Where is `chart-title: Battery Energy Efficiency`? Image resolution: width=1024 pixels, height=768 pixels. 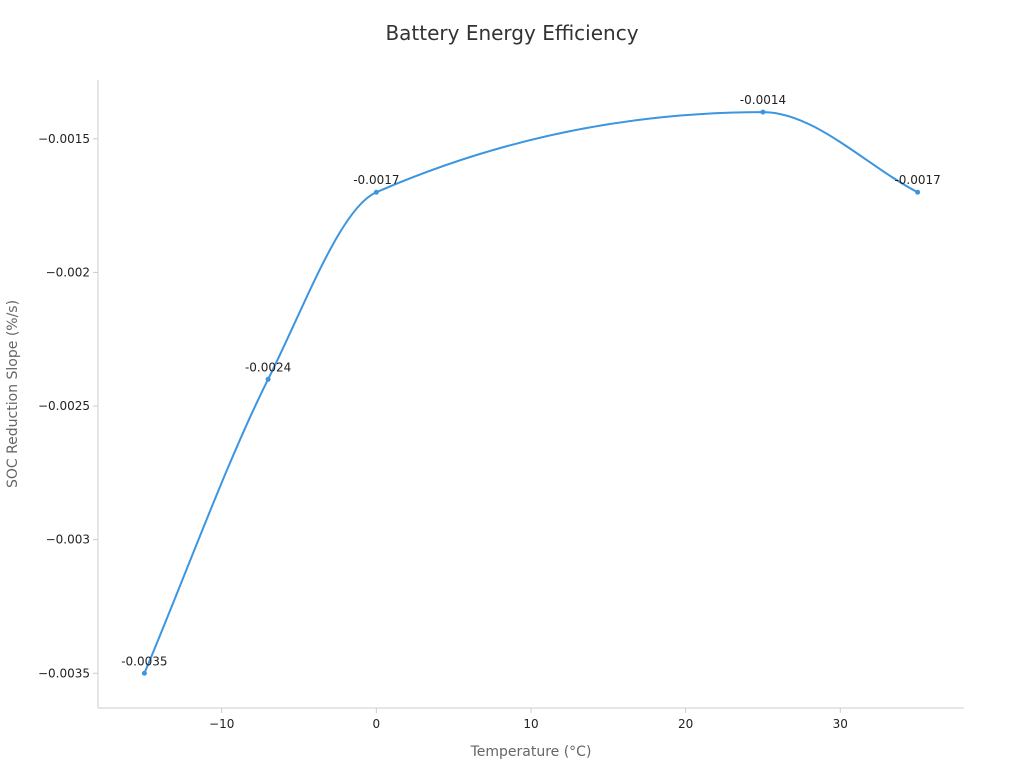 chart-title: Battery Energy Efficiency is located at coordinates (511, 33).